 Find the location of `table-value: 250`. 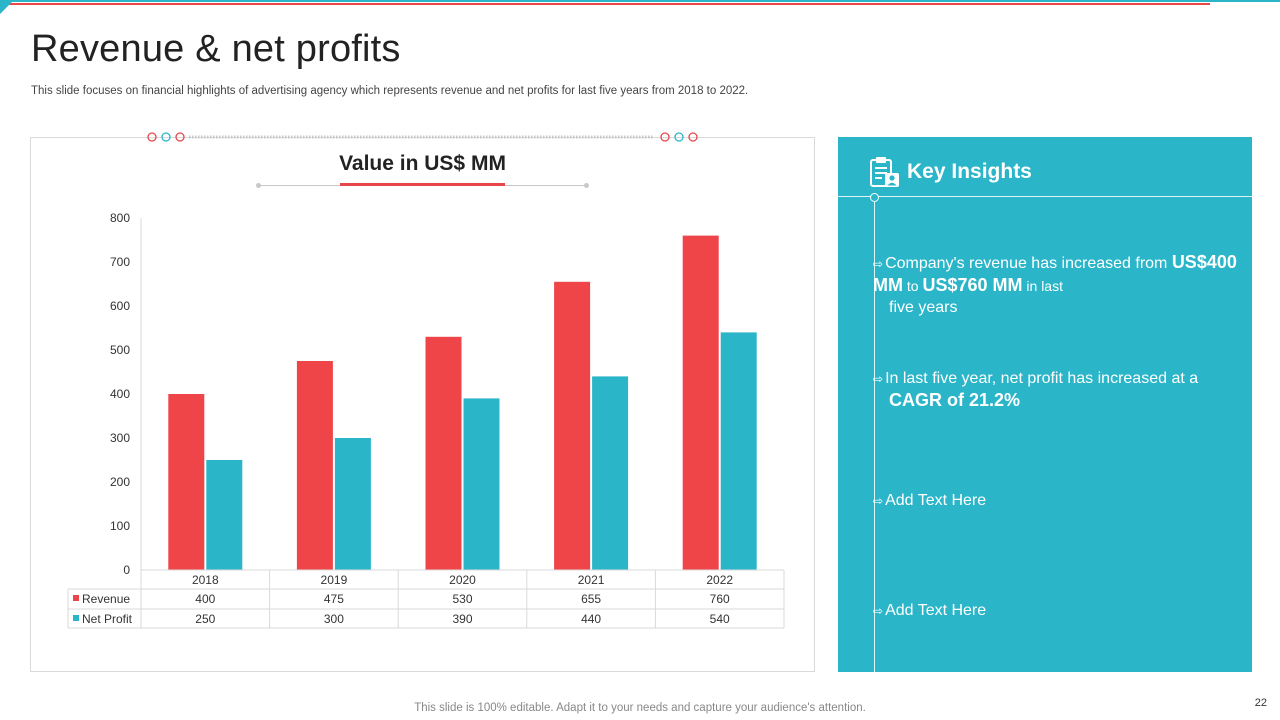

table-value: 250 is located at coordinates (205, 619).